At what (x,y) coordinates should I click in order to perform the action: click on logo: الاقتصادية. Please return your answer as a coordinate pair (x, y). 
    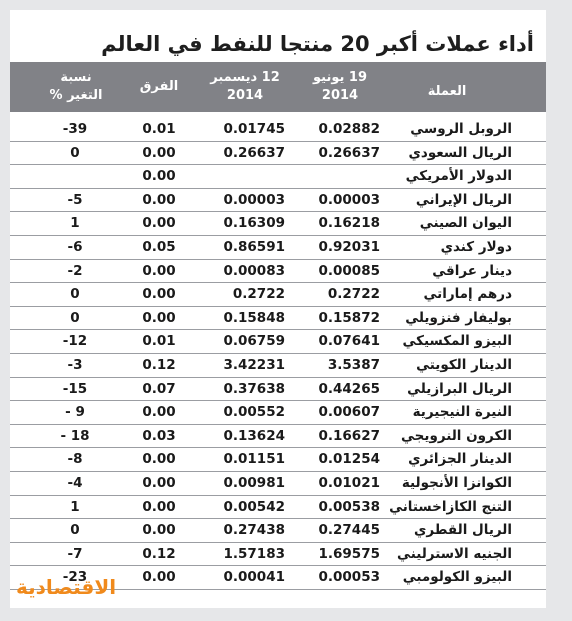
    Looking at the image, I should click on (66, 587).